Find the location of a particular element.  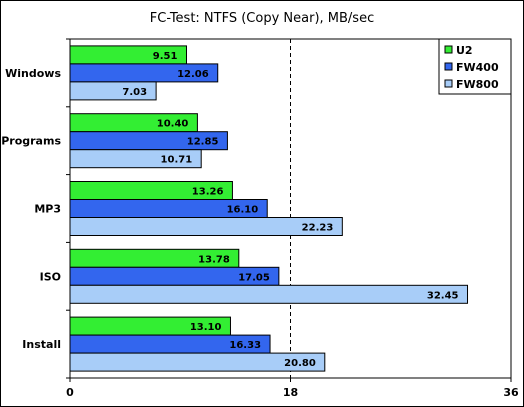

legend: U2 FW400 FW800 is located at coordinates (475, 66).